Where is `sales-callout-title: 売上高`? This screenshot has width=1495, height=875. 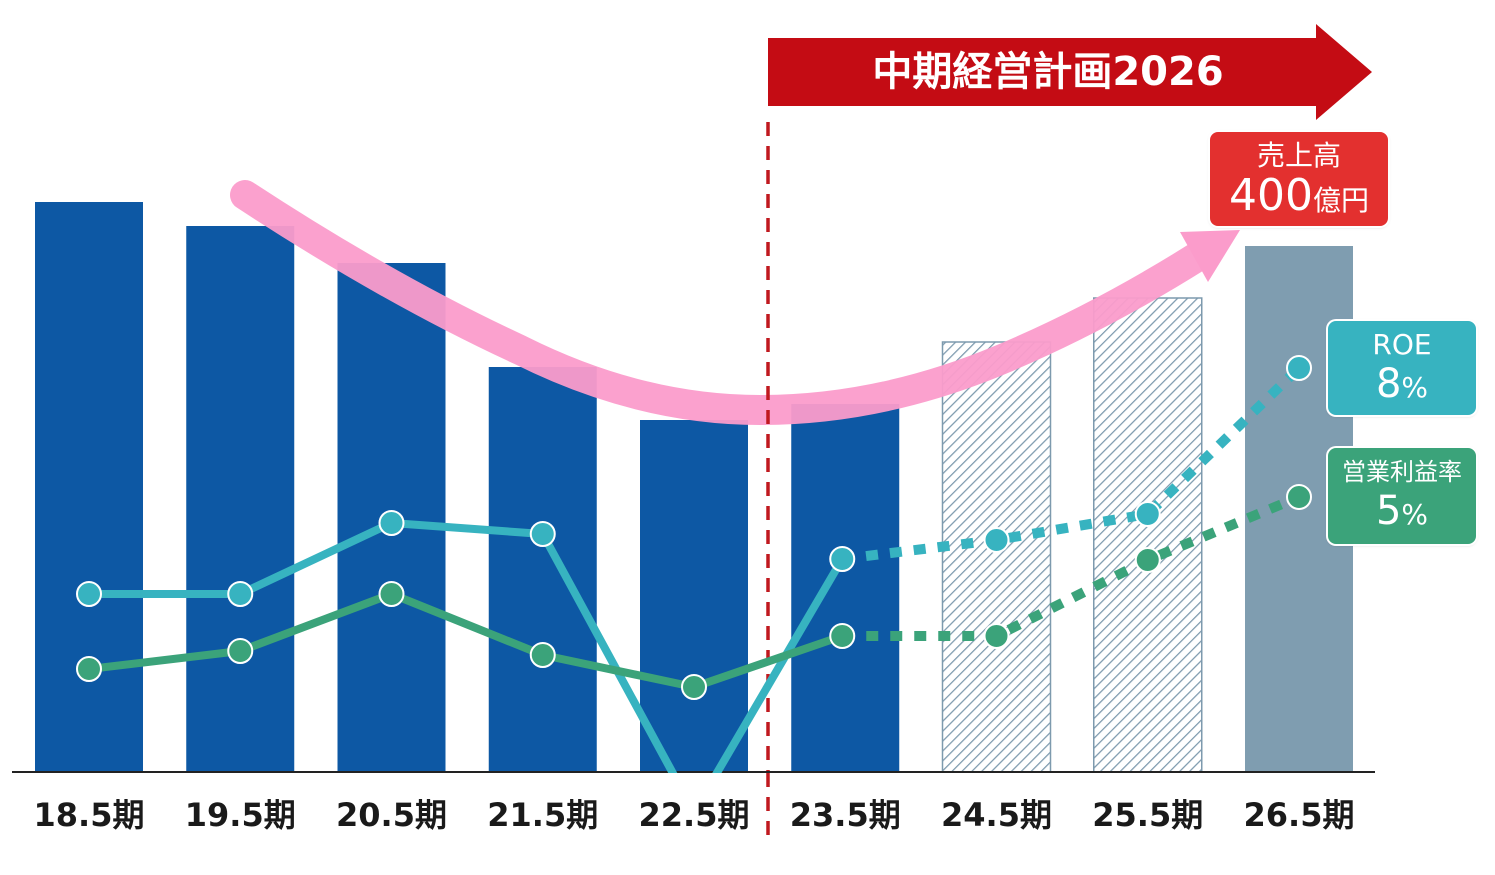
sales-callout-title: 売上高 is located at coordinates (1298, 155).